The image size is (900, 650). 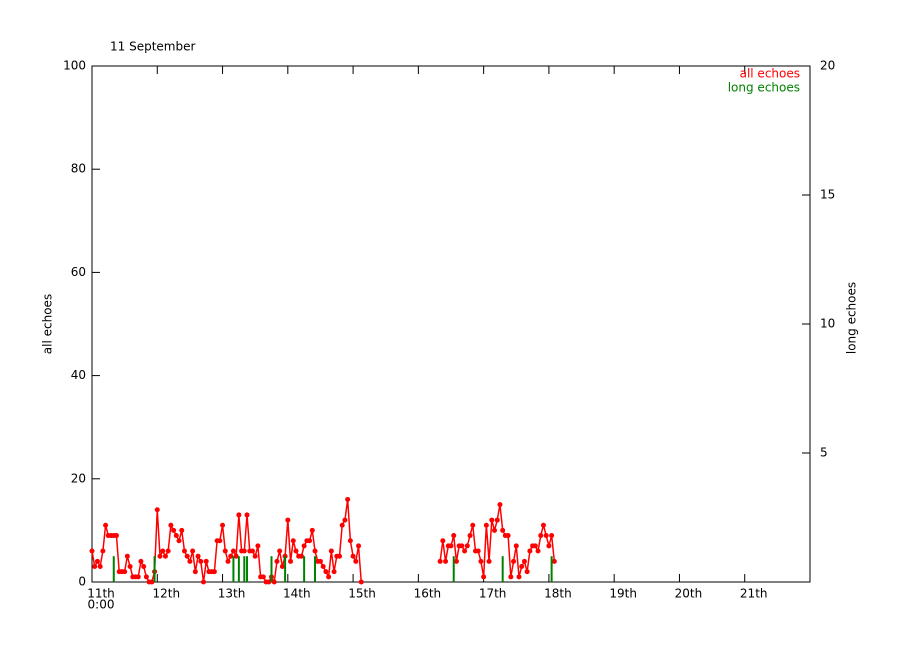 What do you see at coordinates (689, 594) in the screenshot?
I see `x-tick-label: 20th` at bounding box center [689, 594].